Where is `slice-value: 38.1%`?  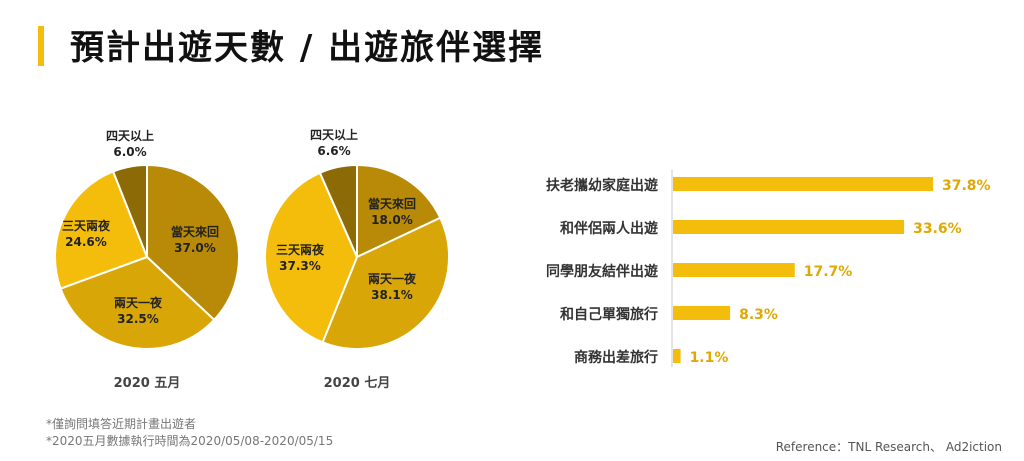
slice-value: 38.1% is located at coordinates (392, 295).